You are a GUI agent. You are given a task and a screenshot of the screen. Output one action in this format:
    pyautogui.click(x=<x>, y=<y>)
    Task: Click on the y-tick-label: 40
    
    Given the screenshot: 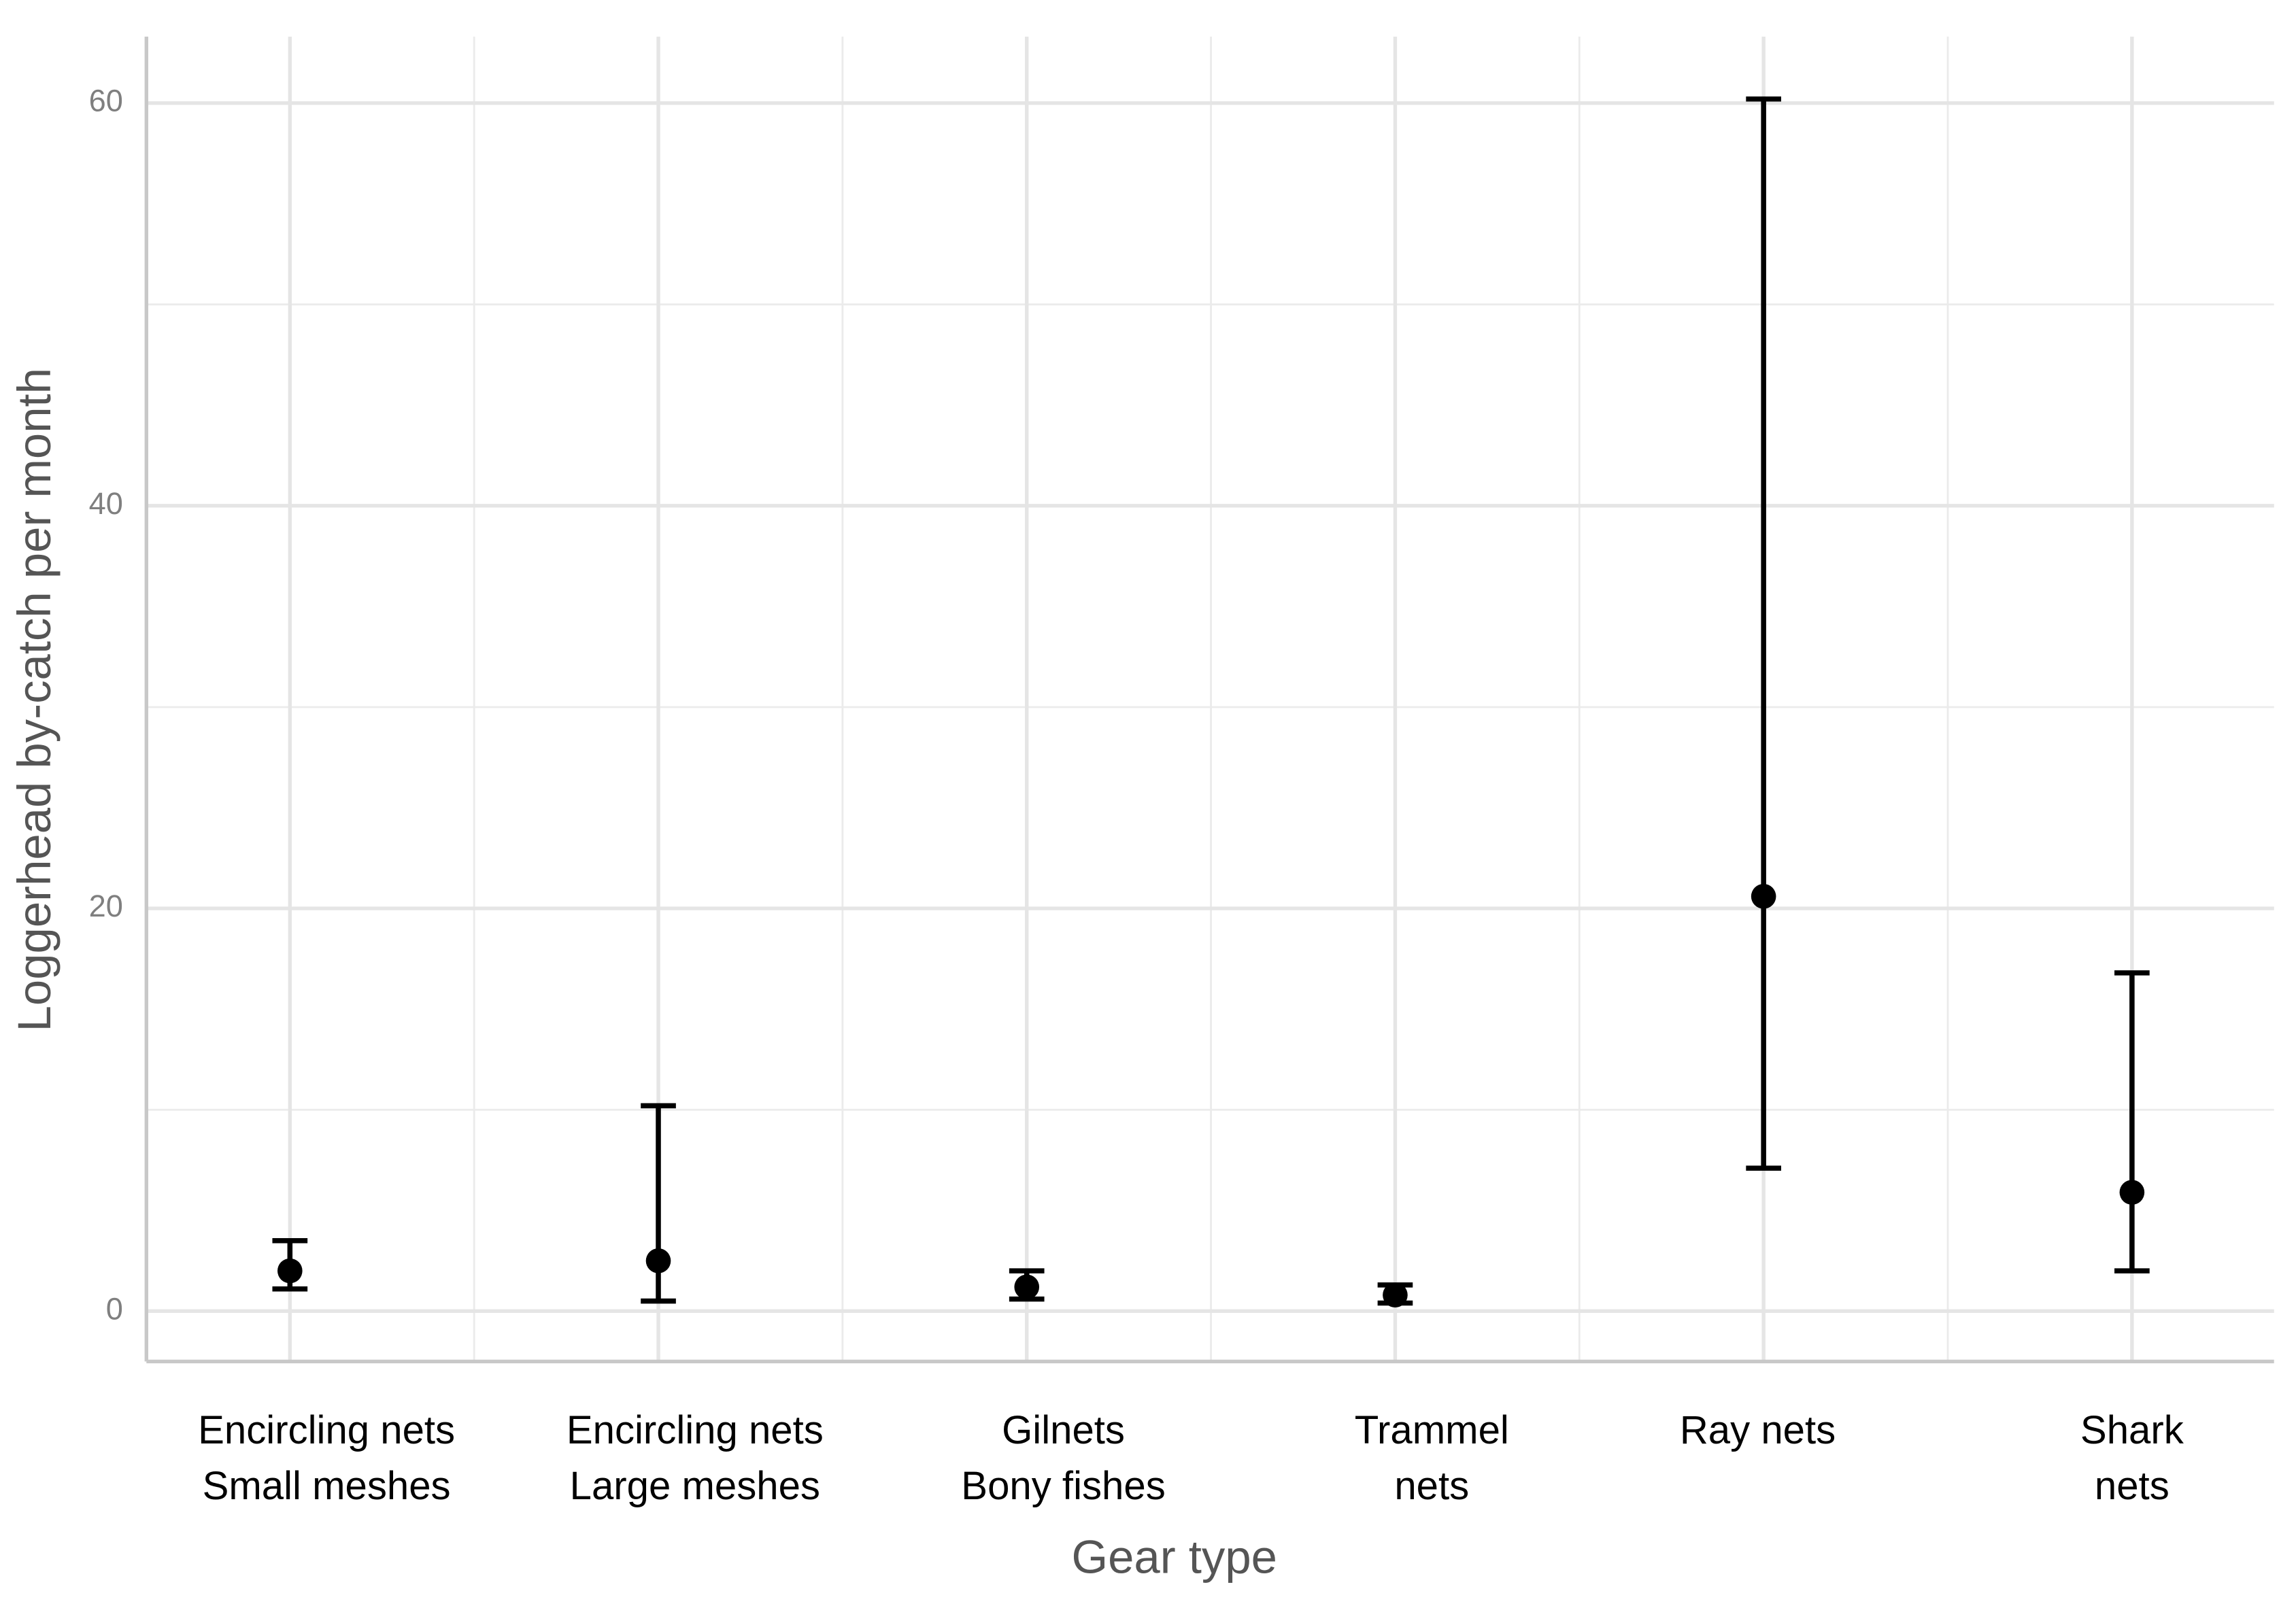 What is the action you would take?
    pyautogui.click(x=106, y=503)
    